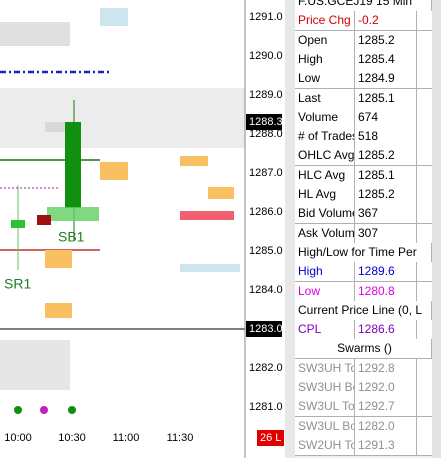 This screenshot has height=458, width=441. Describe the element at coordinates (325, 387) in the screenshot. I see `row-label: SW3UH Bot` at that location.